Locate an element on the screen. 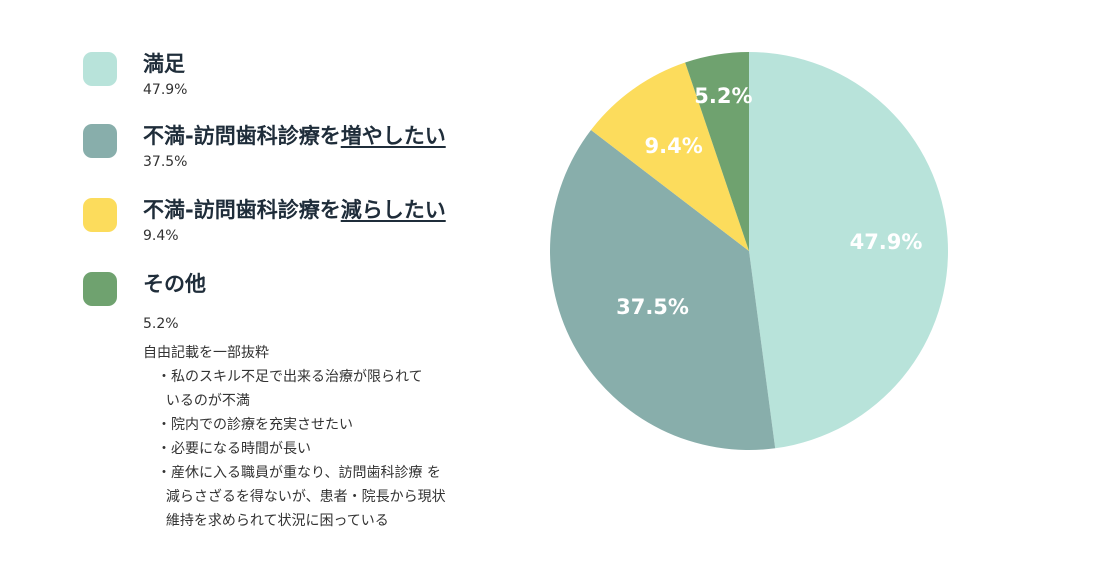 This screenshot has height=567, width=1100. legend-item-decrease: 不満-訪問歯科診療を減らしたい 9.4% is located at coordinates (318, 233).